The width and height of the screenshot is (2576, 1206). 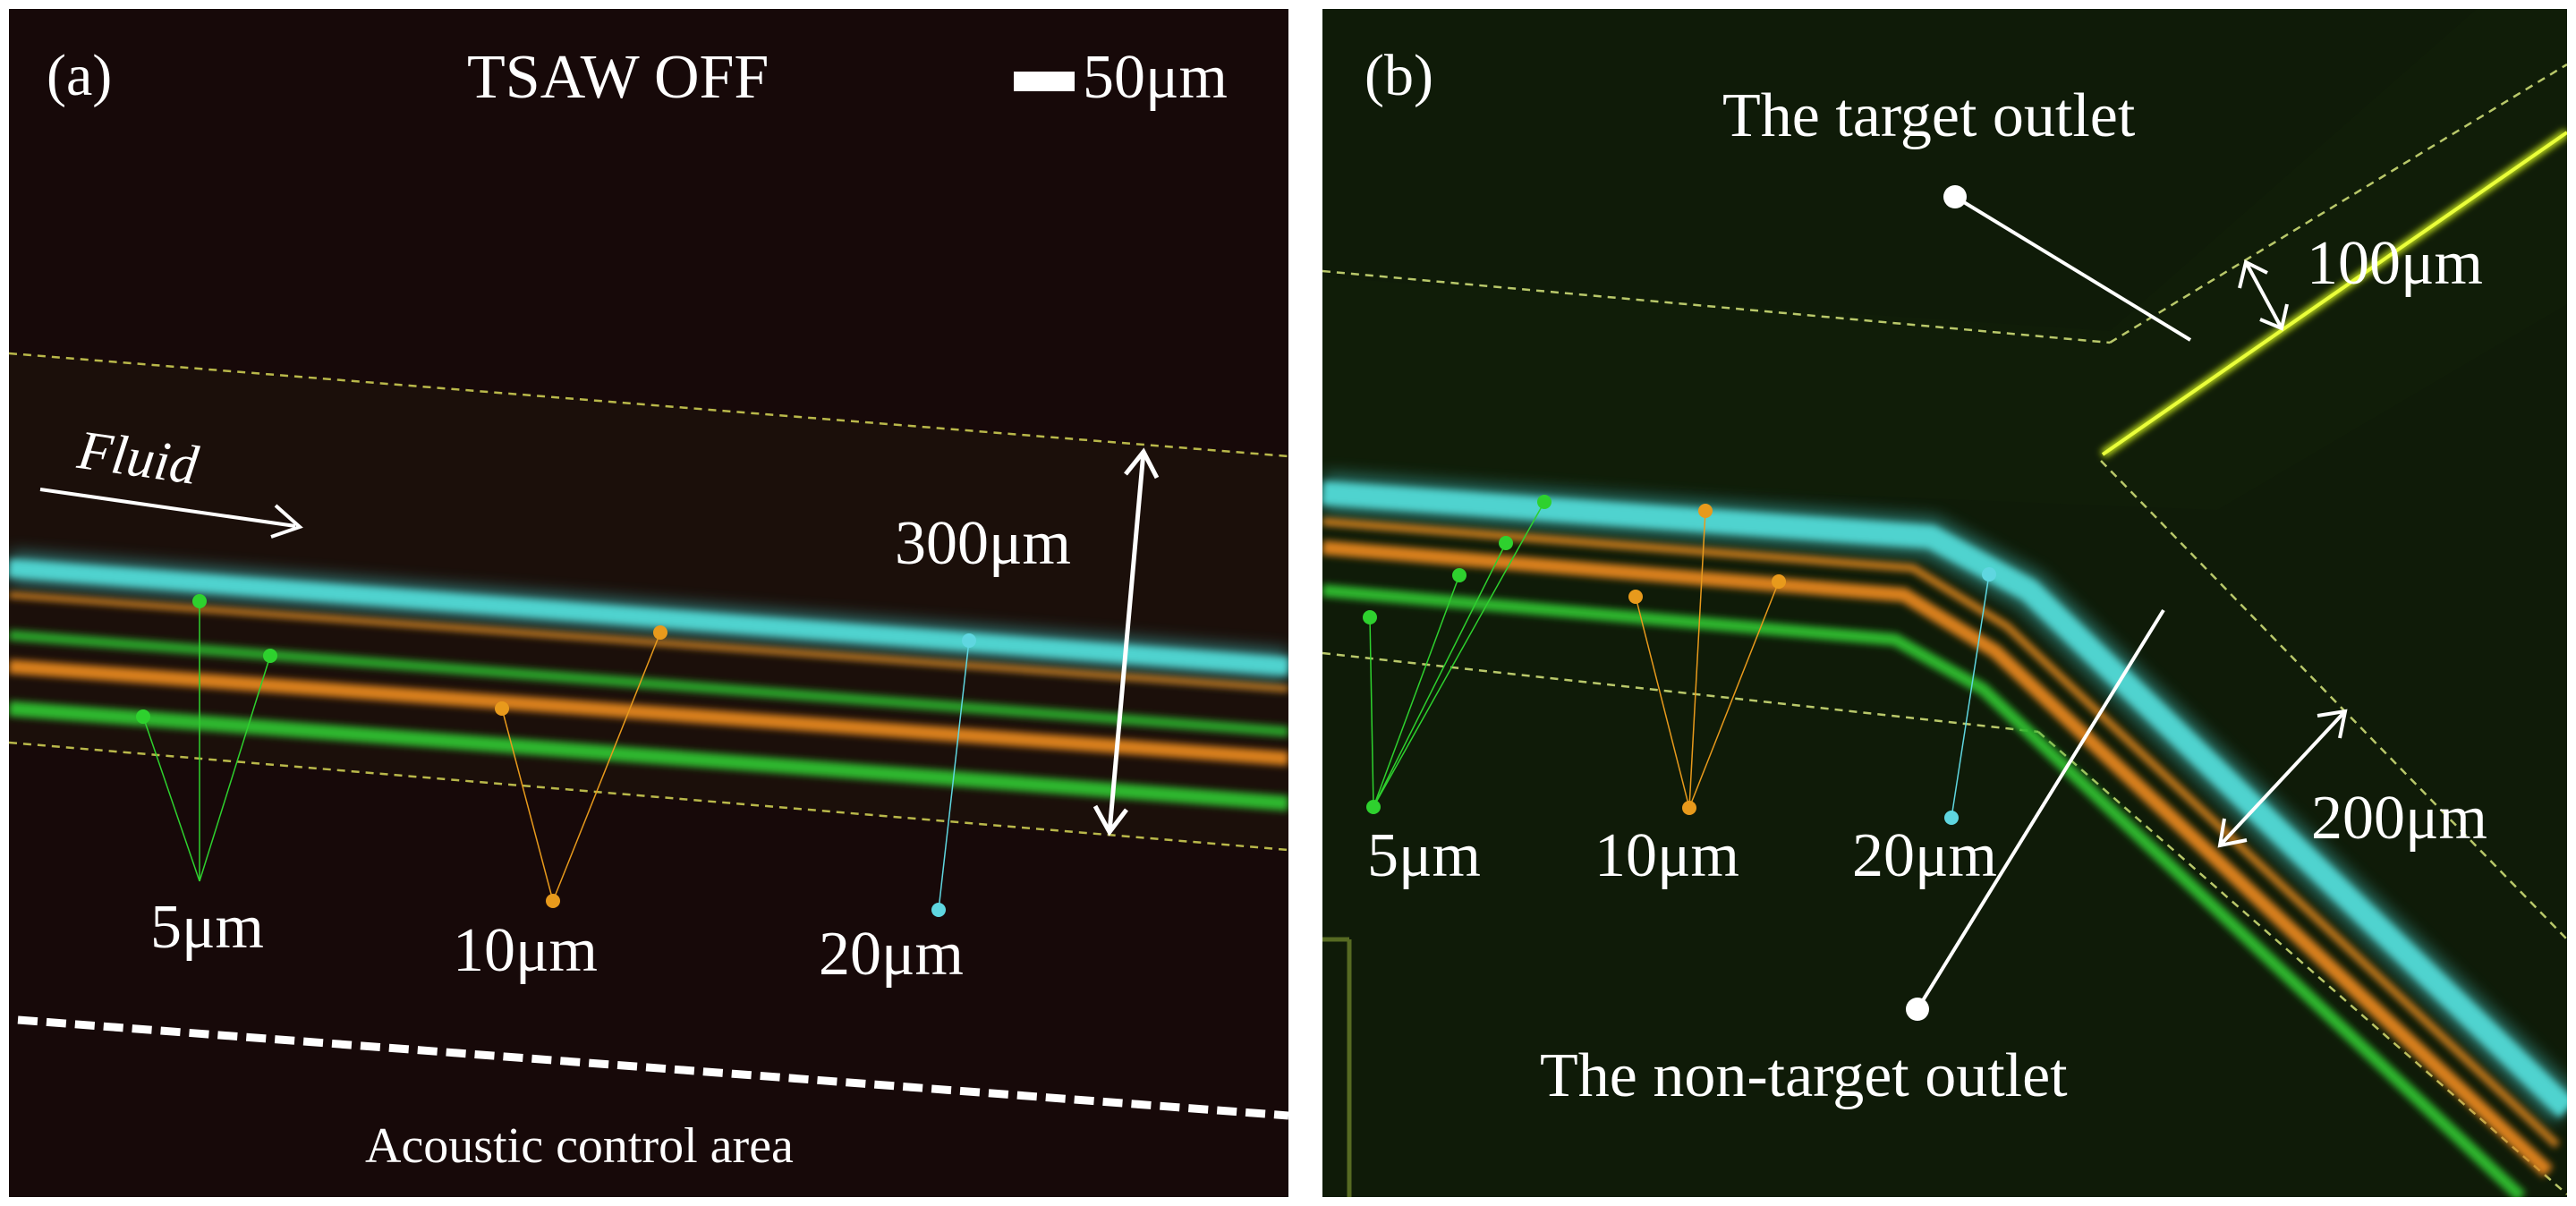 What do you see at coordinates (553, 901) in the screenshot?
I see `dot-10um-hub` at bounding box center [553, 901].